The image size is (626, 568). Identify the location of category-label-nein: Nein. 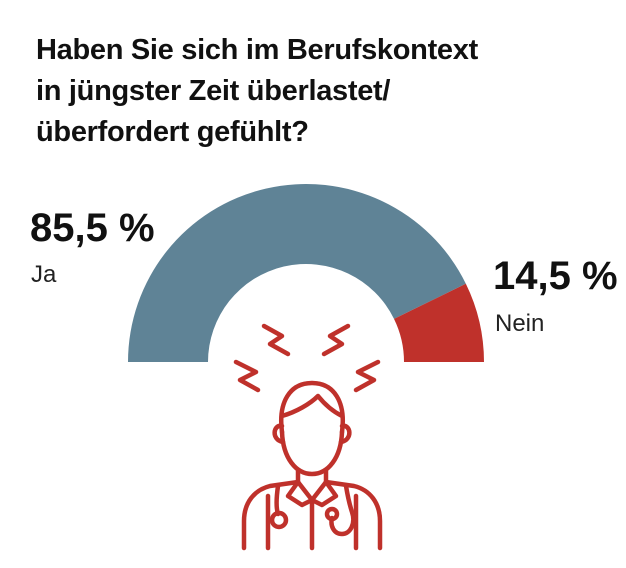
(520, 323).